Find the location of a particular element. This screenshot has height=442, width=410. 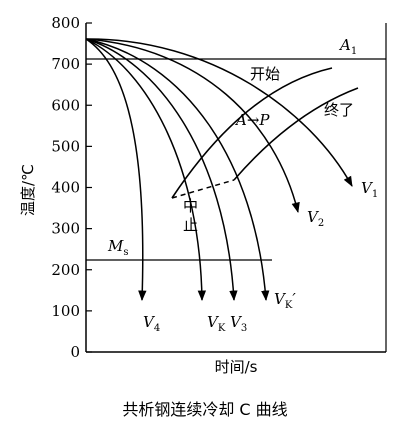

y-ticks: 0 100 200 300 400 500 600 700 800 is located at coordinates (71, 187).